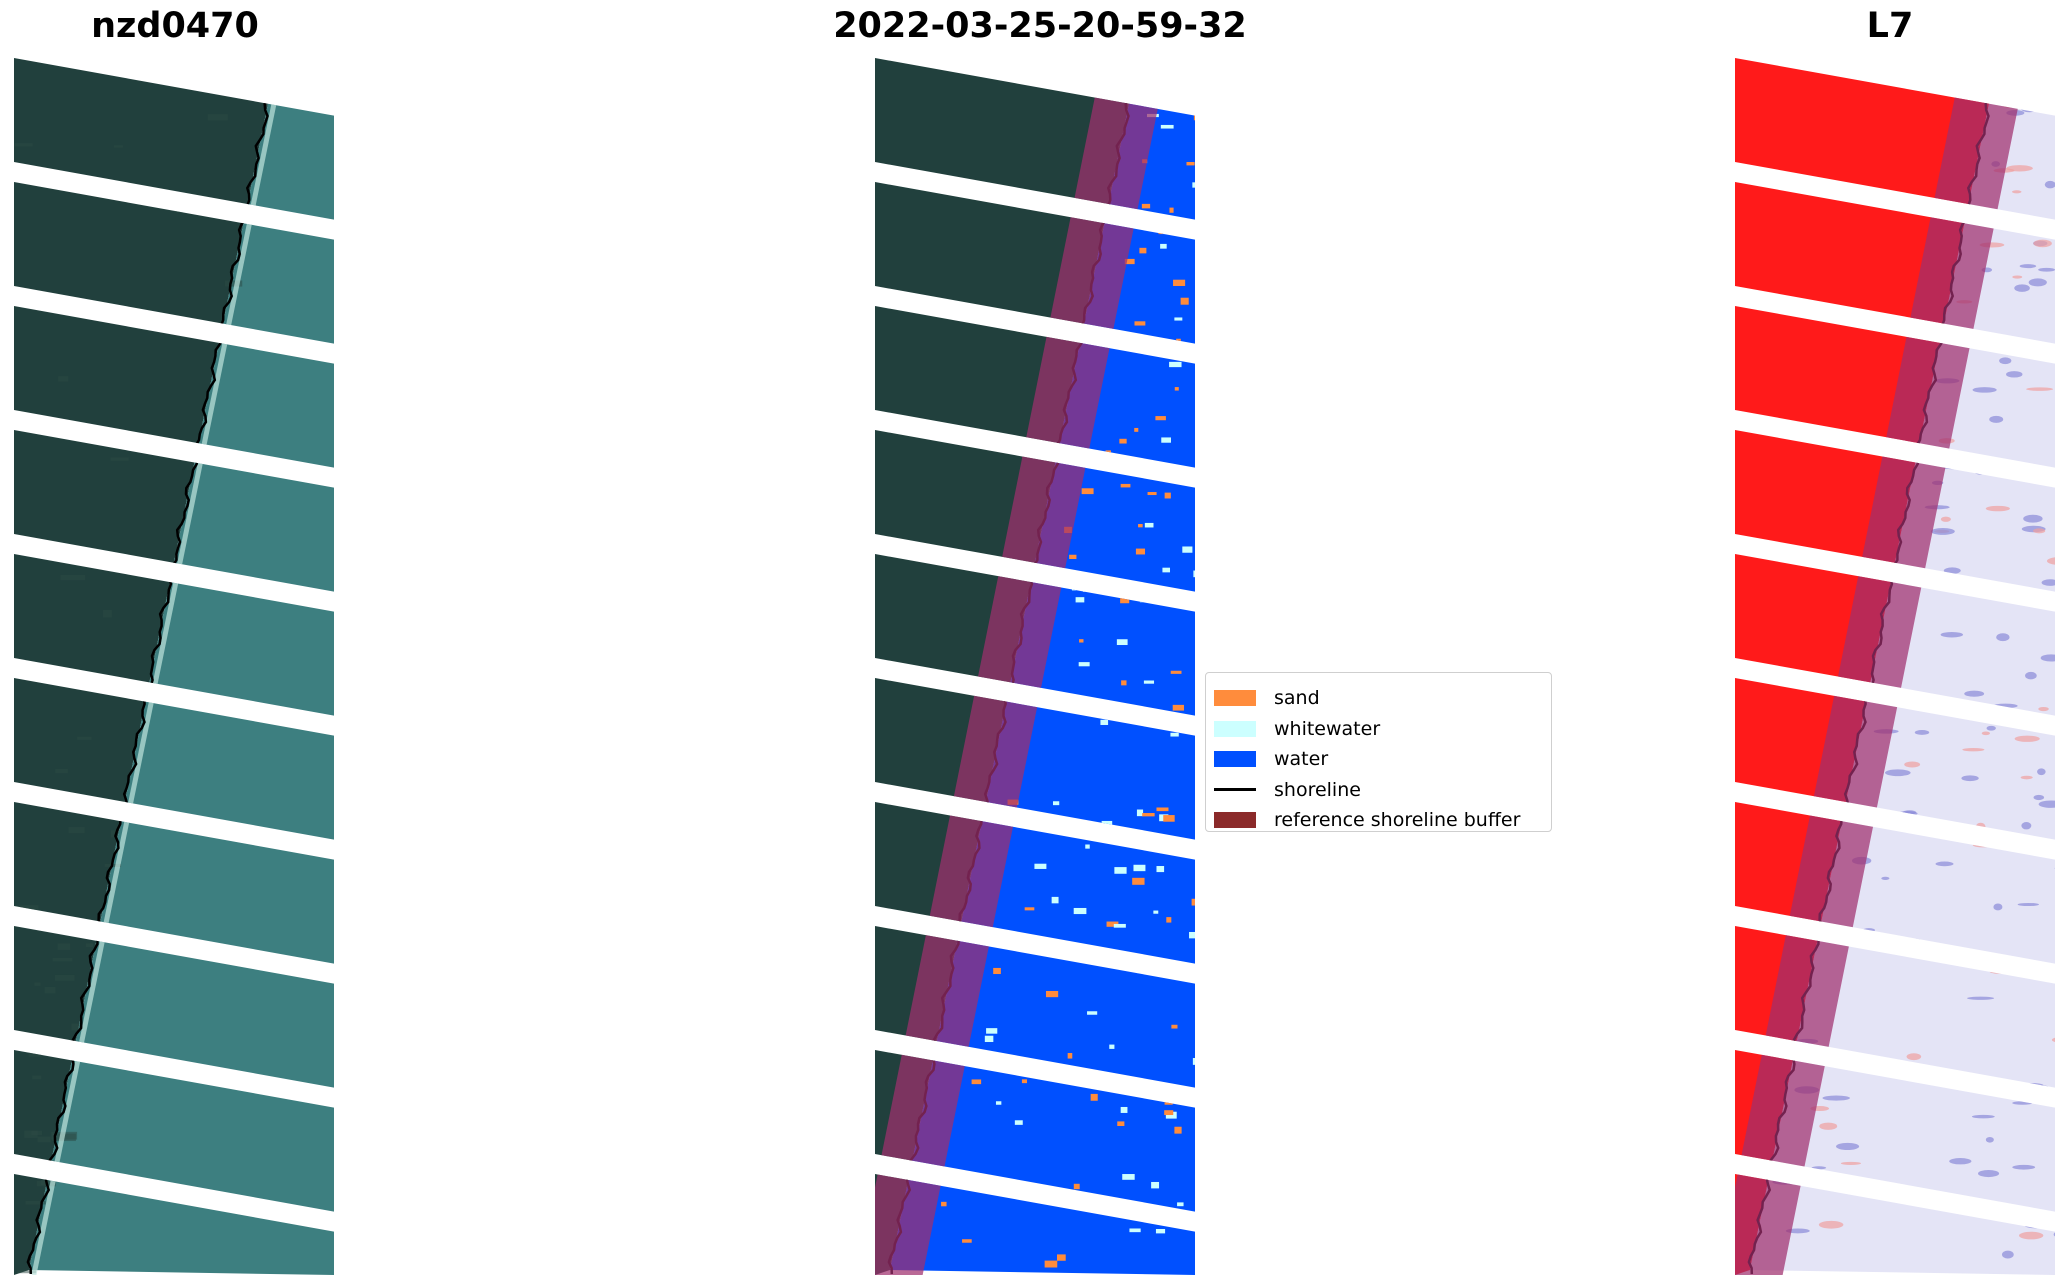 This screenshot has width=2063, height=1283. Describe the element at coordinates (1382, 698) in the screenshot. I see `legend-item-sand: sand` at that location.